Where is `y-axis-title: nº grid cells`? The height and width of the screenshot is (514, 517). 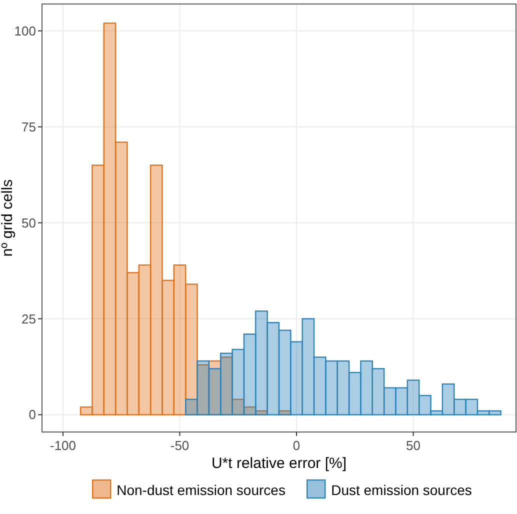 y-axis-title: nº grid cells is located at coordinates (8, 218).